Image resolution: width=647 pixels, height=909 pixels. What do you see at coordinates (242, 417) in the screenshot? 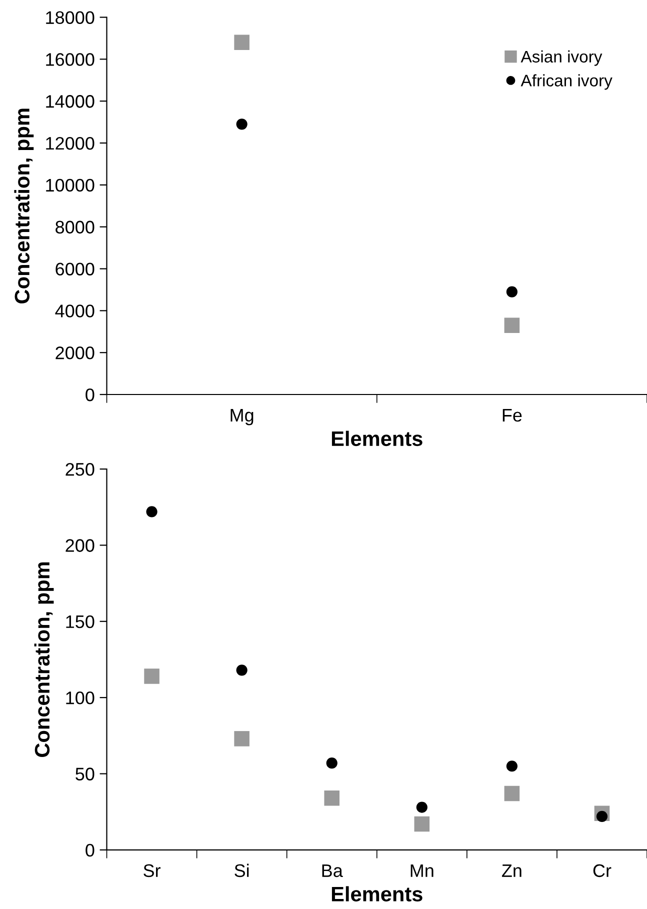
I see `x-tick-label: Mg` at bounding box center [242, 417].